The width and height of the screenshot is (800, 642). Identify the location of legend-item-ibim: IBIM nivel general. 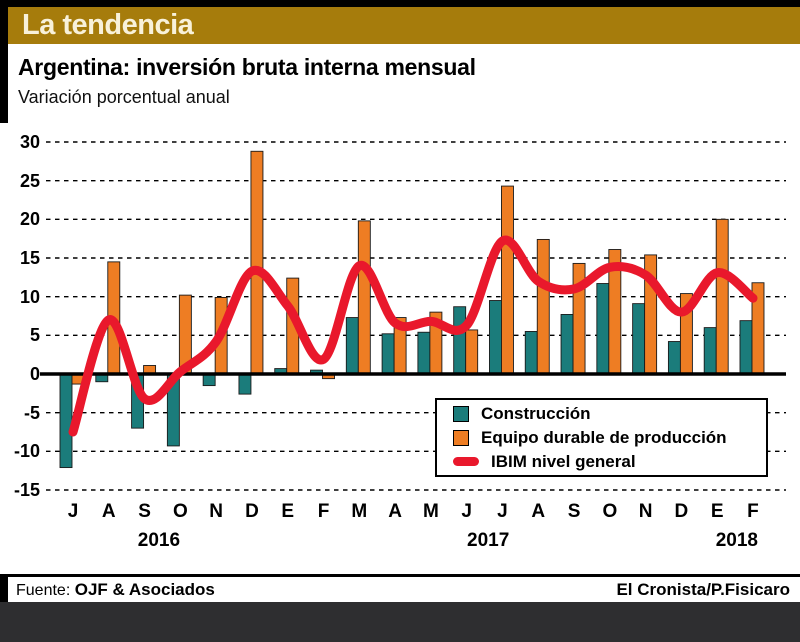
(609, 462).